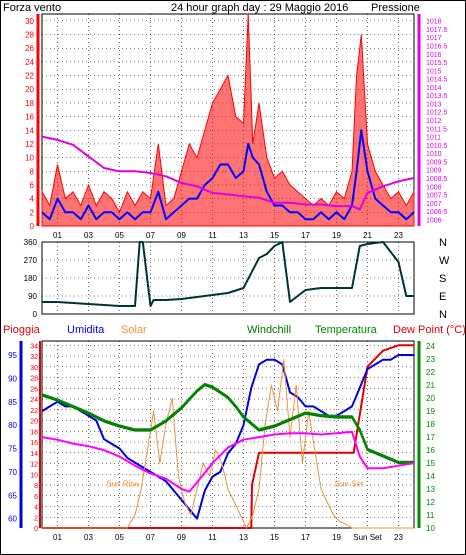  What do you see at coordinates (243, 537) in the screenshot?
I see `temp-x-tick-label: 13` at bounding box center [243, 537].